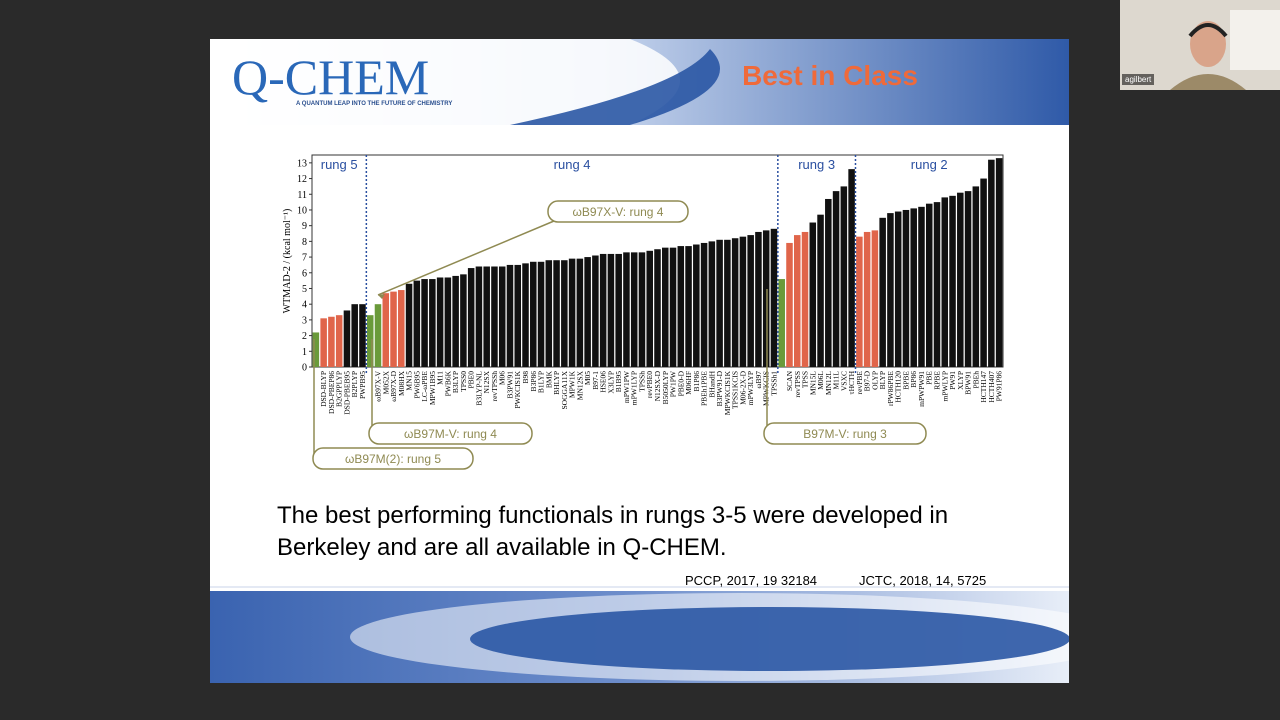  What do you see at coordinates (626, 386) in the screenshot?
I see `x-tick-label: mPW1PW` at bounding box center [626, 386].